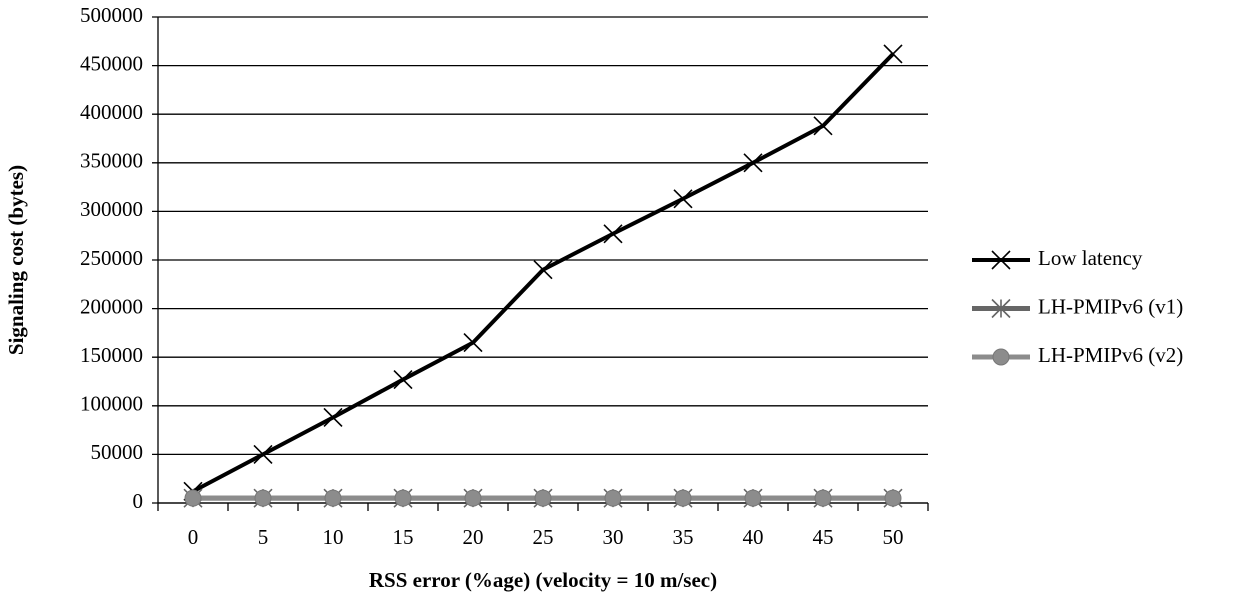  I want to click on y-axis-title: Signaling cost (bytes), so click(16, 260).